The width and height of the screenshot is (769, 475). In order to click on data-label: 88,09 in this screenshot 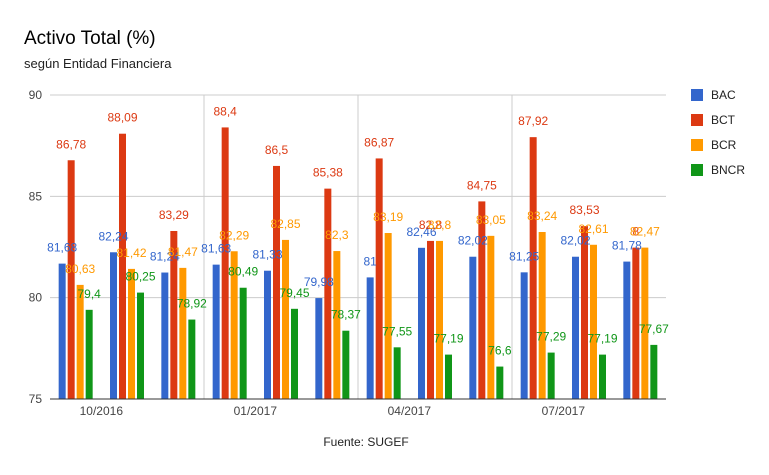, I will do `click(122, 118)`.